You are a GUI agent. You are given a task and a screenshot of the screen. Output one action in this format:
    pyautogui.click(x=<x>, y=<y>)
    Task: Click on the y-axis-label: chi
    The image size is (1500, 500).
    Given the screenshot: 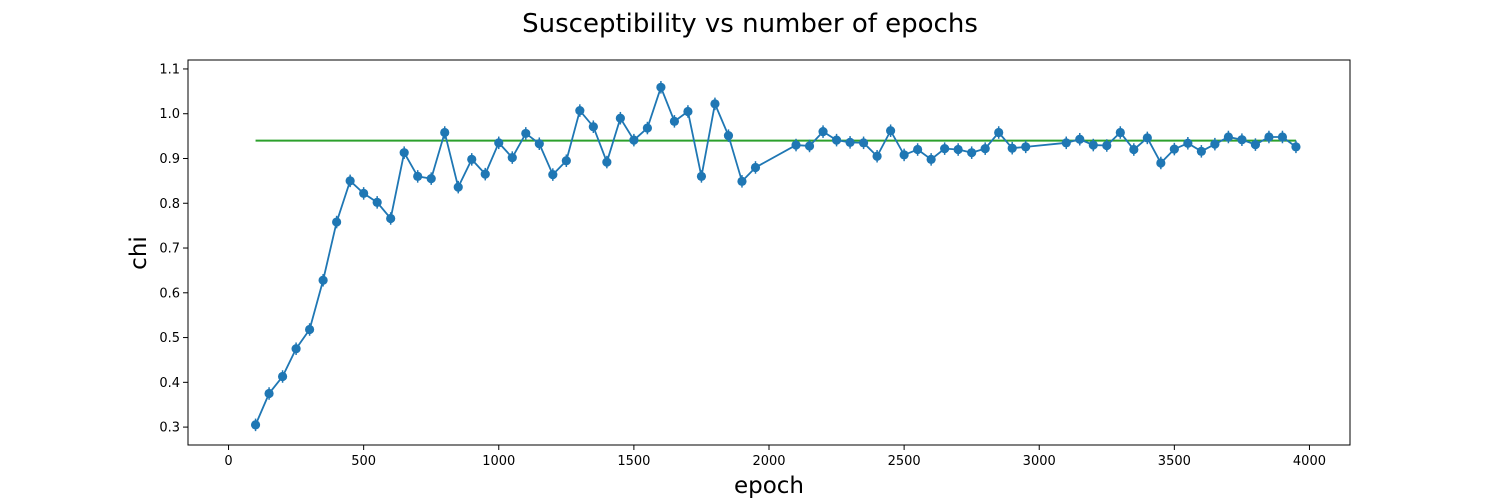 What is the action you would take?
    pyautogui.click(x=139, y=253)
    